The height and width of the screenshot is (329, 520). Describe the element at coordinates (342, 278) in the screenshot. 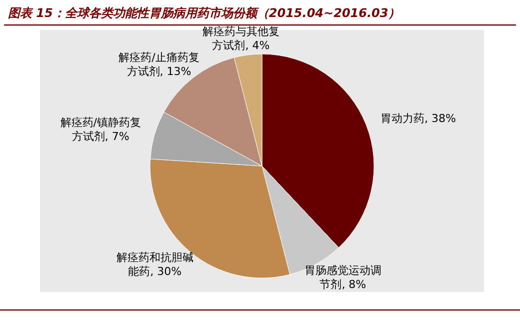

I see `slice-label: 胃肠感觉运动调节剂, 8%` at that location.